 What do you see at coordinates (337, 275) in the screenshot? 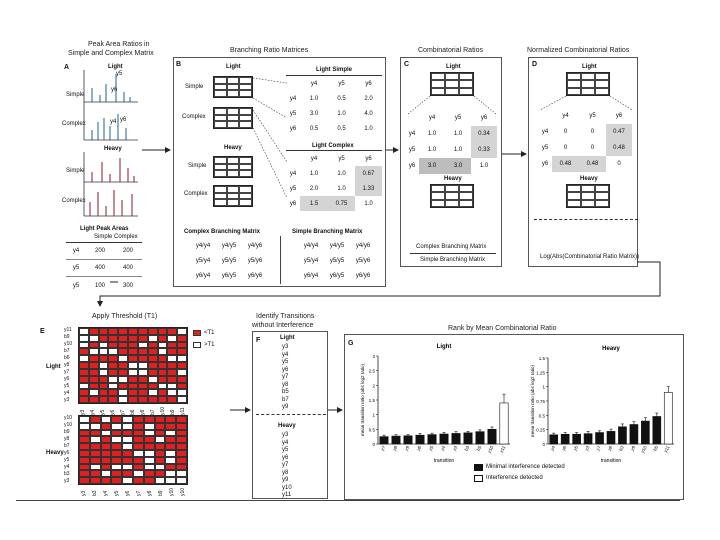
I see `ratio-cell: y6/y5` at bounding box center [337, 275].